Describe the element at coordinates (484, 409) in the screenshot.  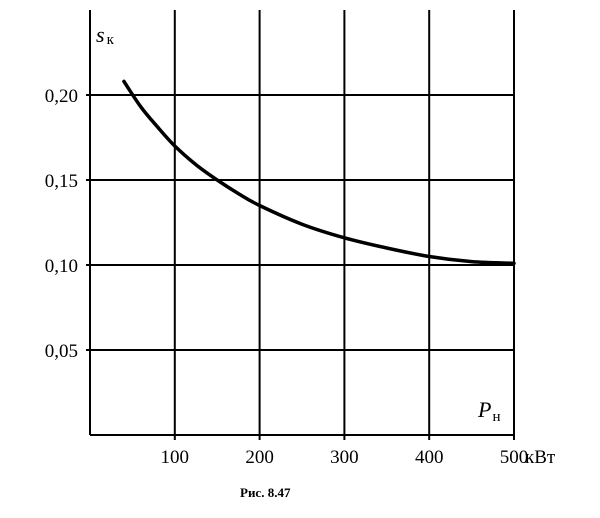
I see `x-axis-label-main: P` at that location.